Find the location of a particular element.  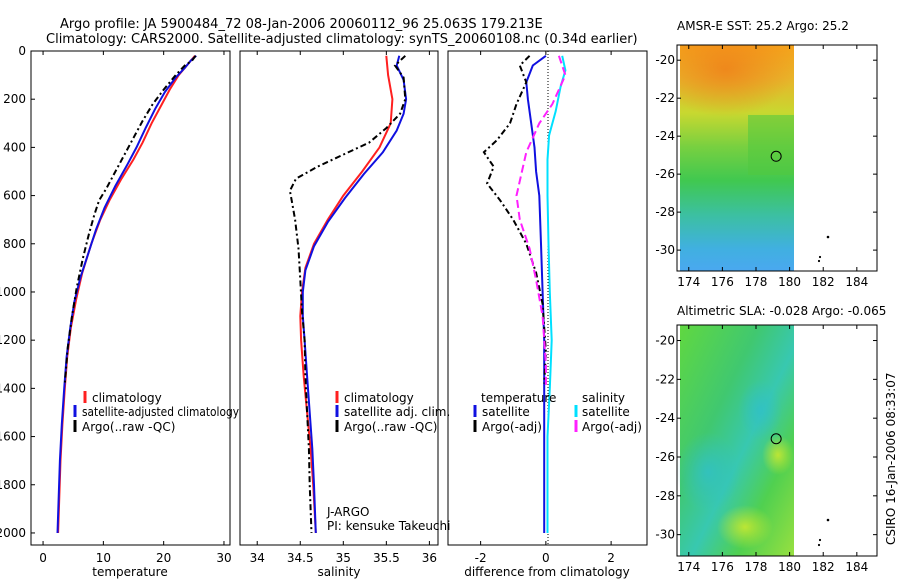

y-tick-label: 0 is located at coordinates (22, 51).